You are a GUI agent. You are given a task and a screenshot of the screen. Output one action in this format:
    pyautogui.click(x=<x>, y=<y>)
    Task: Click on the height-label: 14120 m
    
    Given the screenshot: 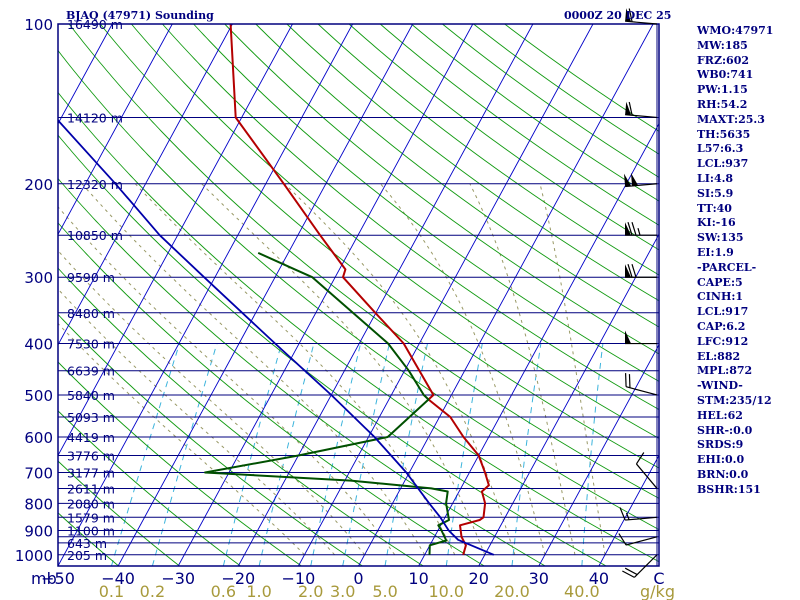 What is the action you would take?
    pyautogui.click(x=95, y=117)
    